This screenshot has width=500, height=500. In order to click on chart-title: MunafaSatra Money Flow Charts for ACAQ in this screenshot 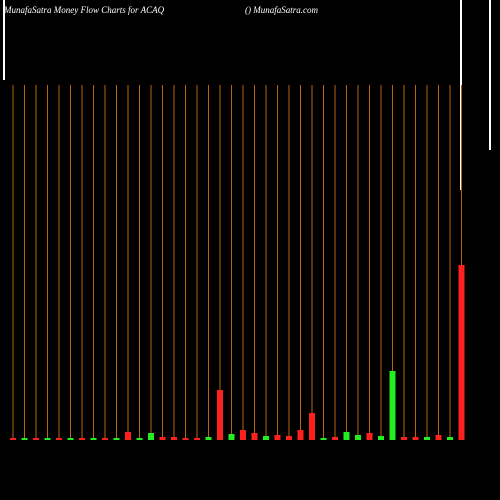, I will do `click(84, 10)`.